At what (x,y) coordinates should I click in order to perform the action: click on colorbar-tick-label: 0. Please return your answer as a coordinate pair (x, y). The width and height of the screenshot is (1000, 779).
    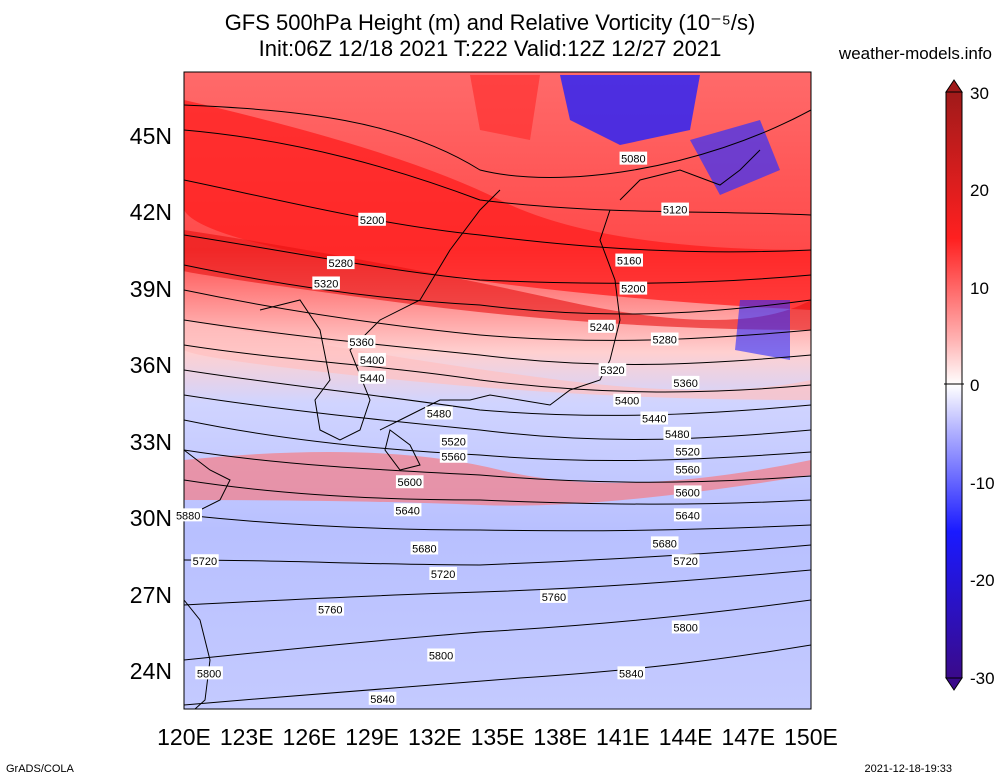
    Looking at the image, I should click on (974, 385).